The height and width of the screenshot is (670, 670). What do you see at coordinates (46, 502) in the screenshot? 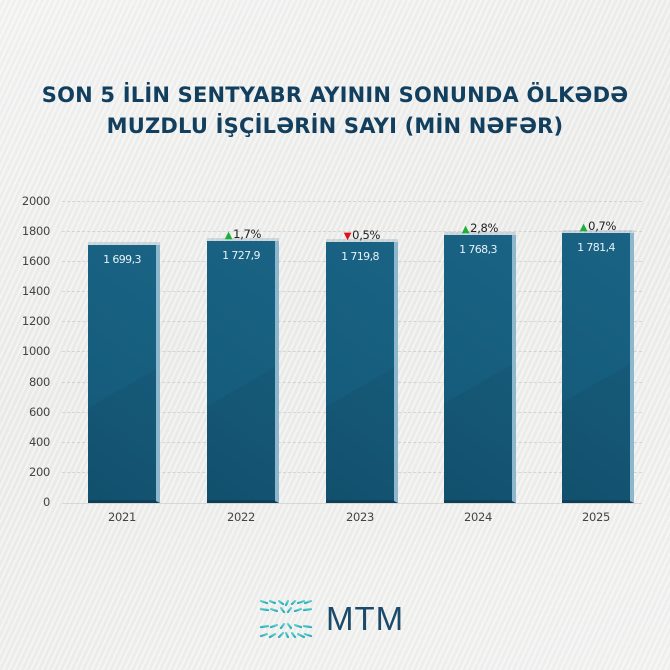
I see `y-tick: 0` at bounding box center [46, 502].